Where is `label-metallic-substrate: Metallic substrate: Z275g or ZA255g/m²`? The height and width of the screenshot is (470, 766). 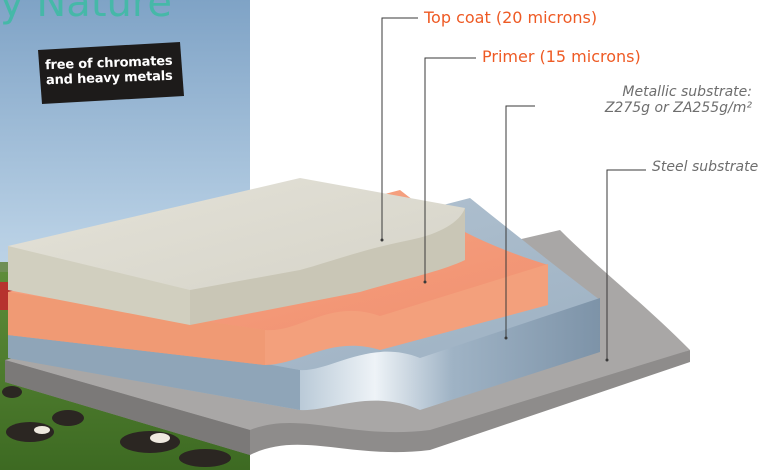
label-metallic-substrate: Metallic substrate: Z275g or ZA255g/m² is located at coordinates (646, 100).